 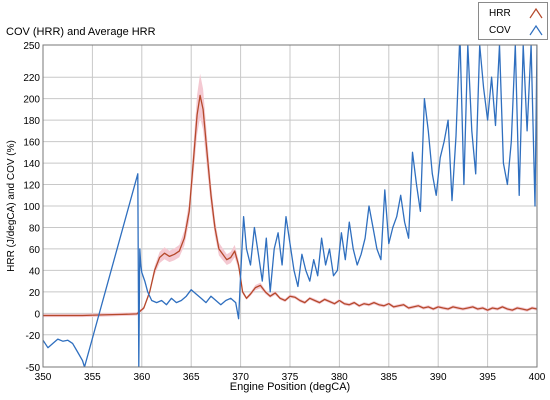 I want to click on y-axis-label: HRR (J/degCA) and COV (%), so click(x=11, y=206).